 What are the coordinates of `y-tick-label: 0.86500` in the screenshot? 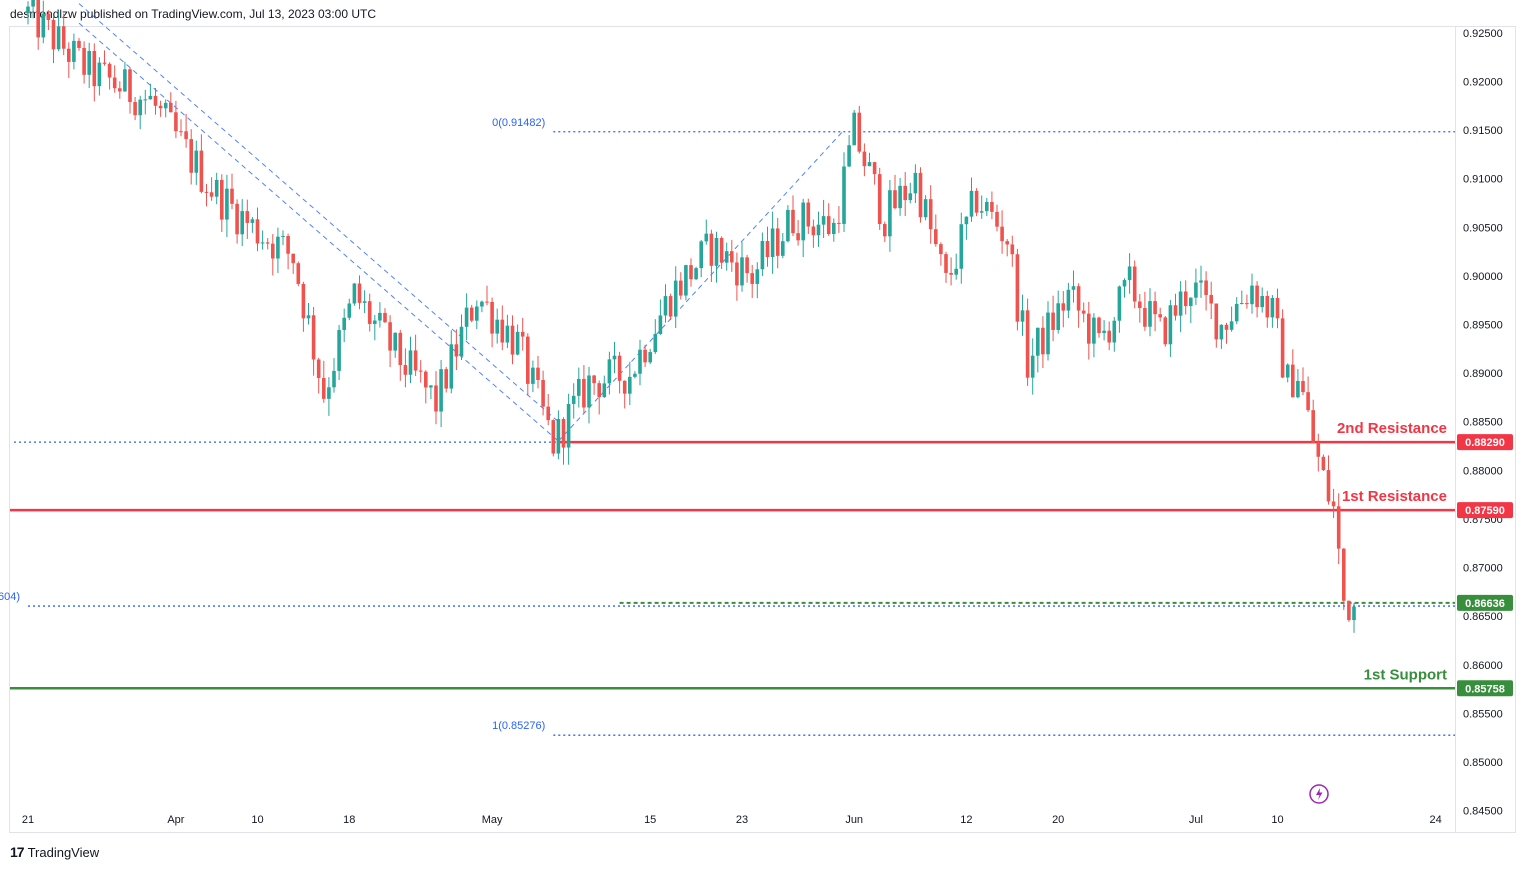 It's located at (1483, 617).